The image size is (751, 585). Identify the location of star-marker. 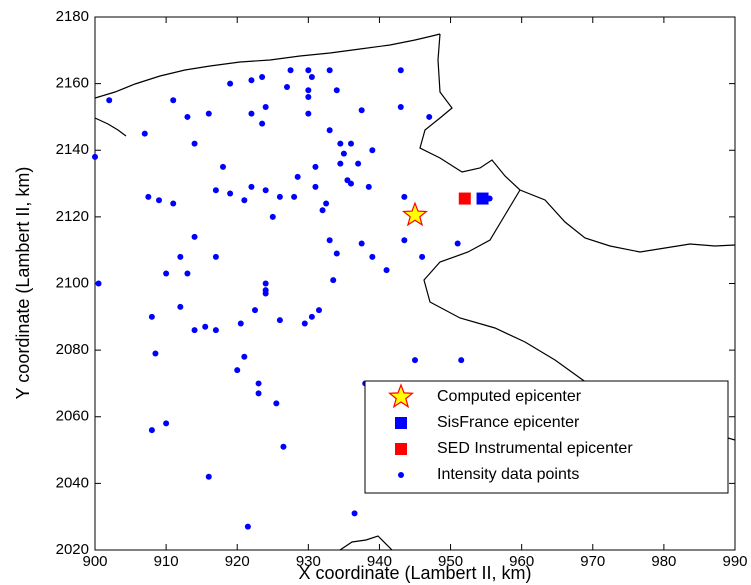
(415, 214).